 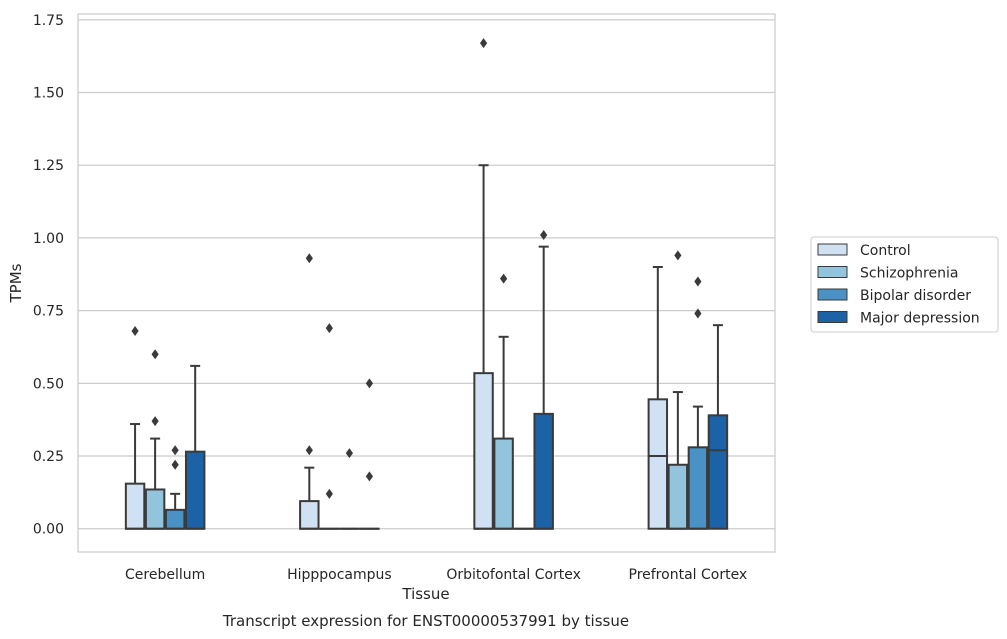 I want to click on legend-label: Bipolar disorder, so click(x=915, y=296).